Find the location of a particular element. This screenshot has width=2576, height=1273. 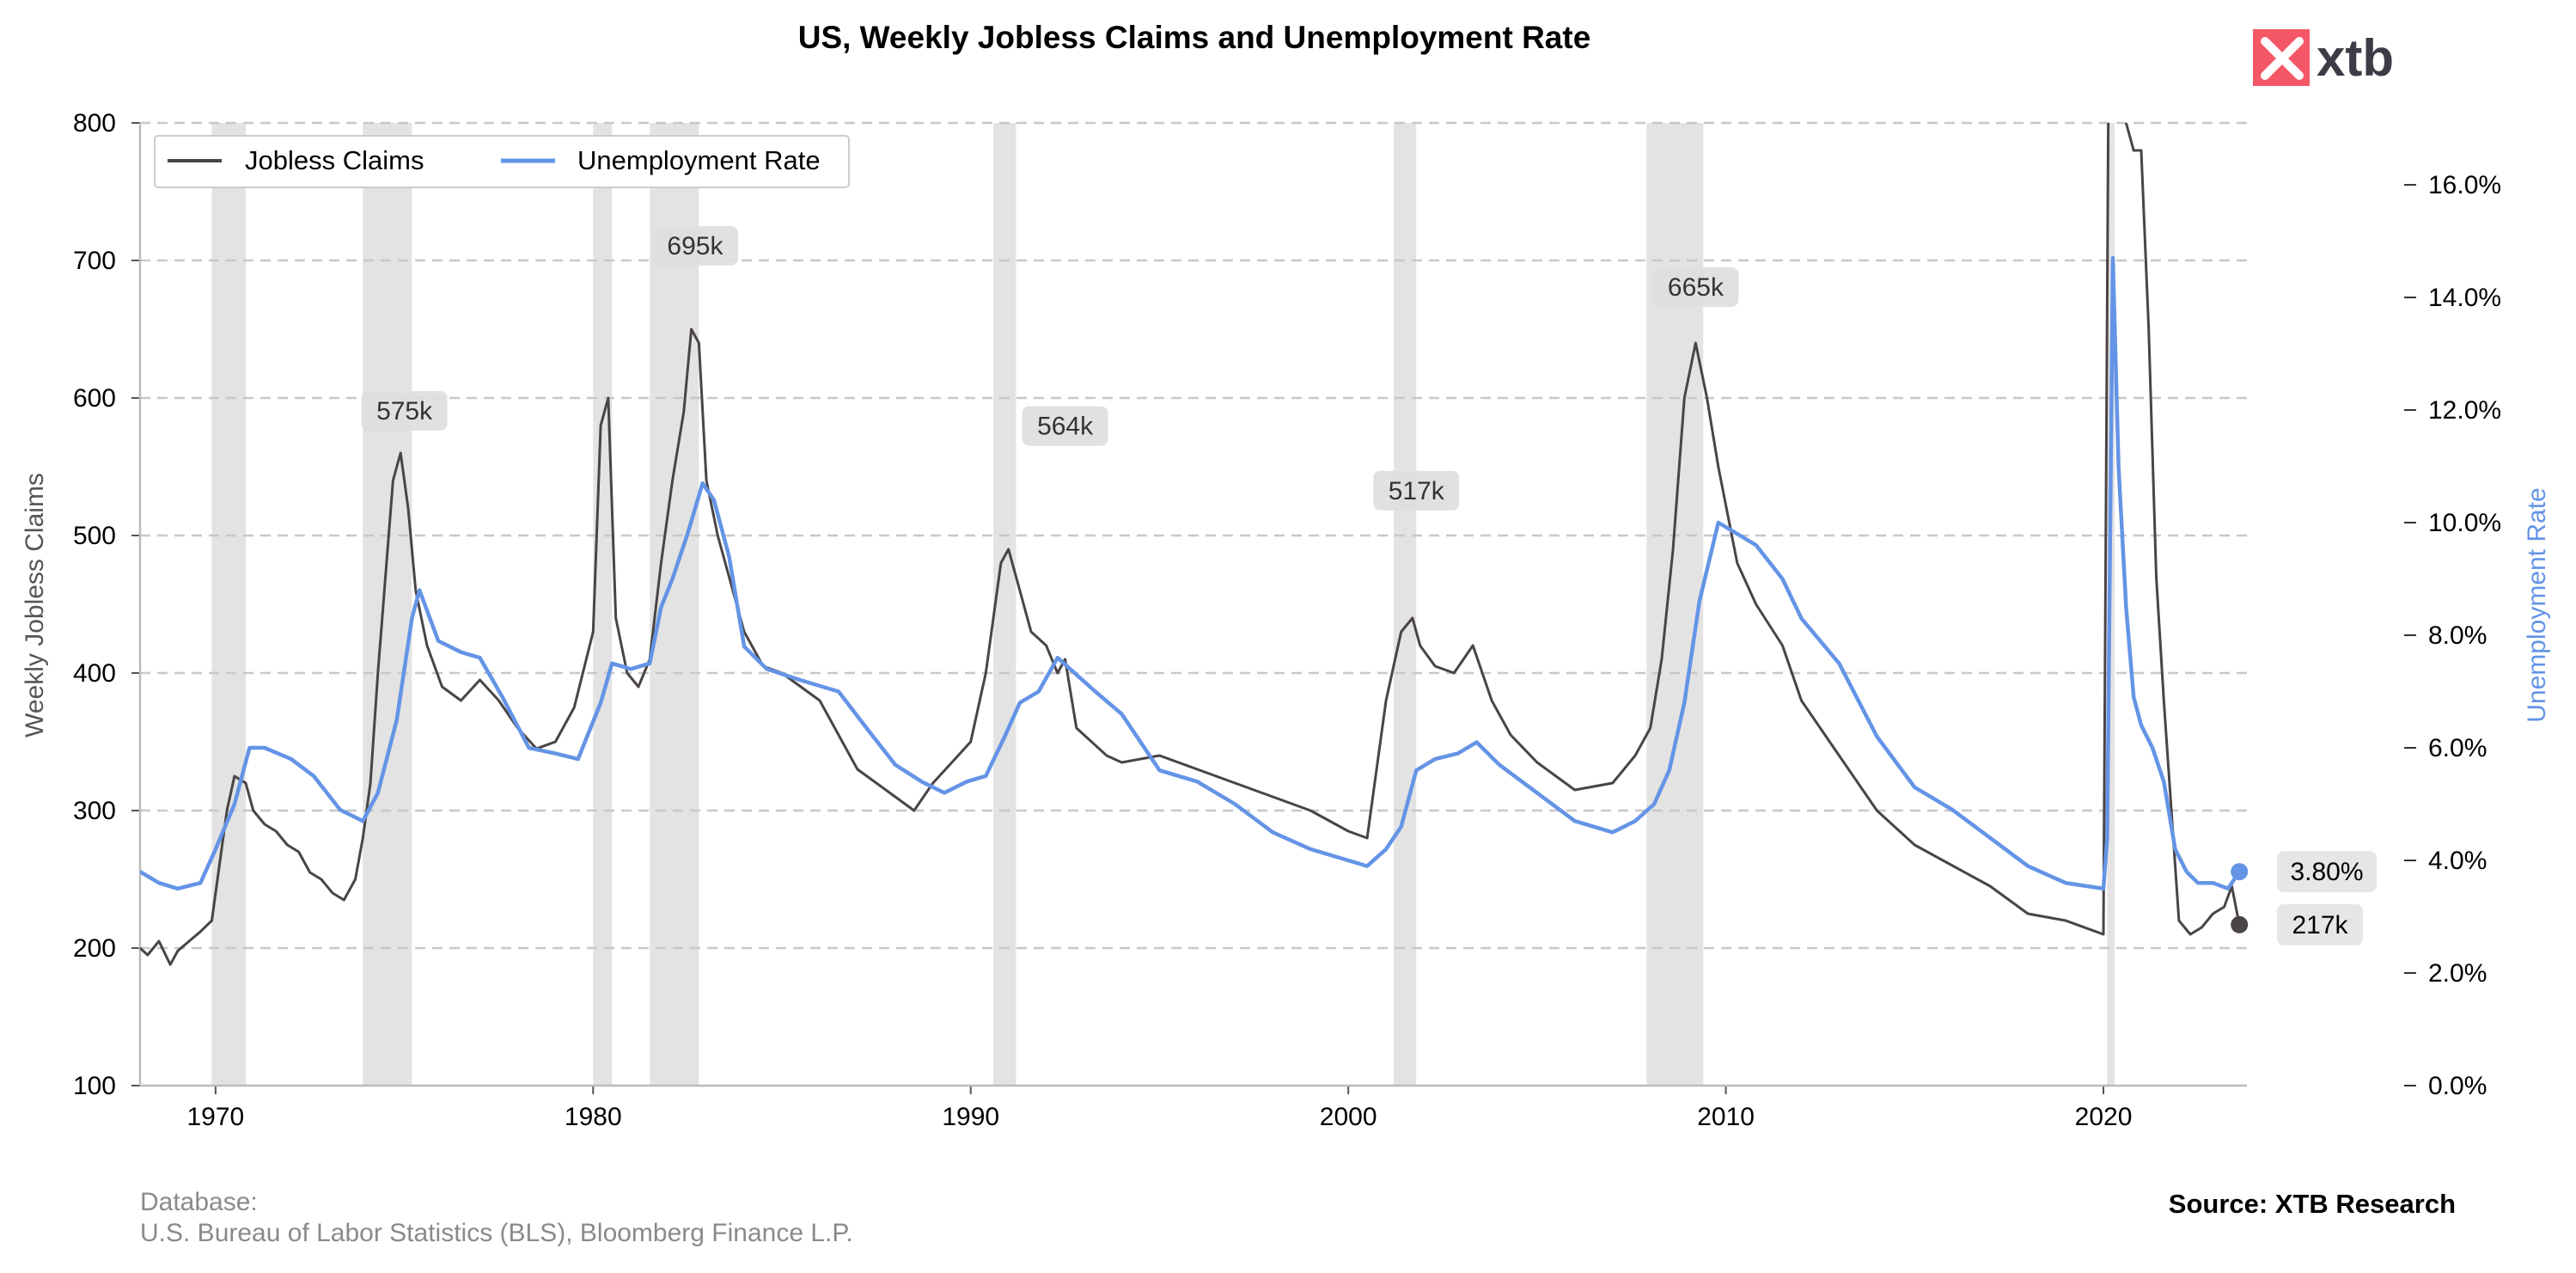

x-tick-label-2000: 2000 is located at coordinates (1348, 1117).